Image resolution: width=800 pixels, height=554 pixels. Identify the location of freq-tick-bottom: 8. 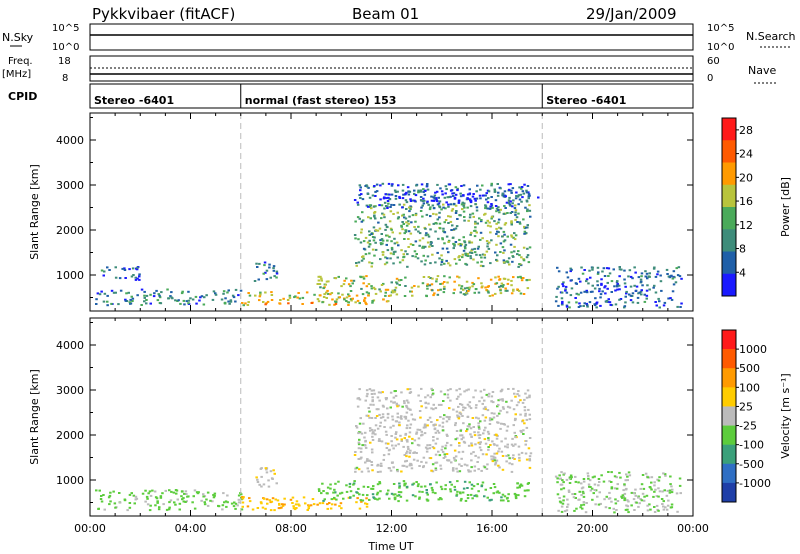
(65, 78).